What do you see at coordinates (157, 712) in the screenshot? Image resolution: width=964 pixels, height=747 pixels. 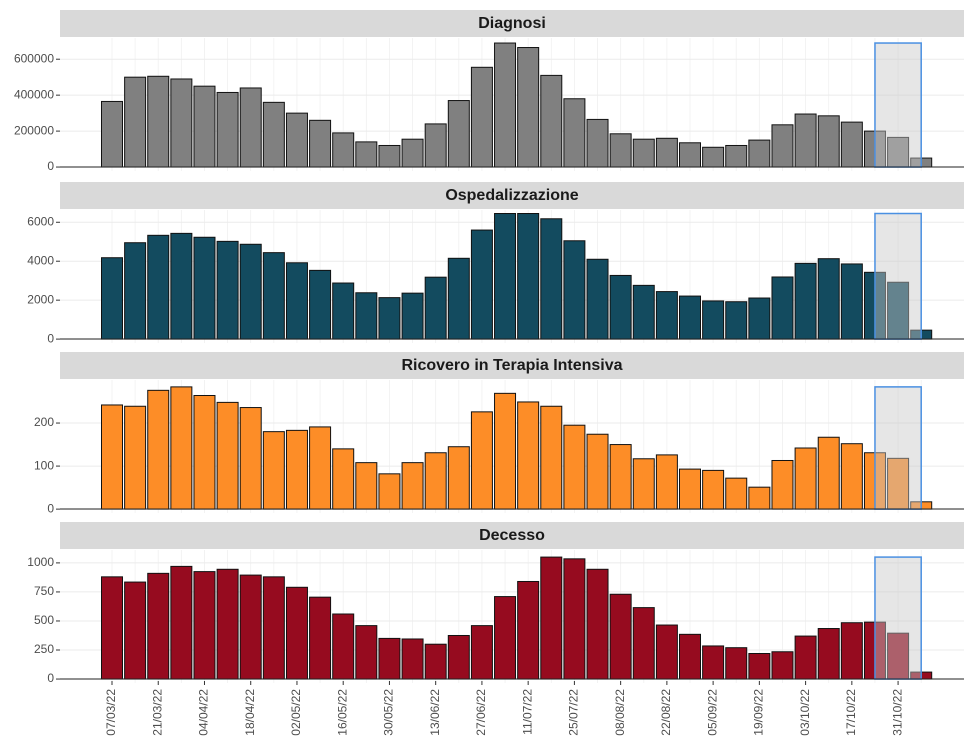 I see `x-tick-label: 21/03/22` at bounding box center [157, 712].